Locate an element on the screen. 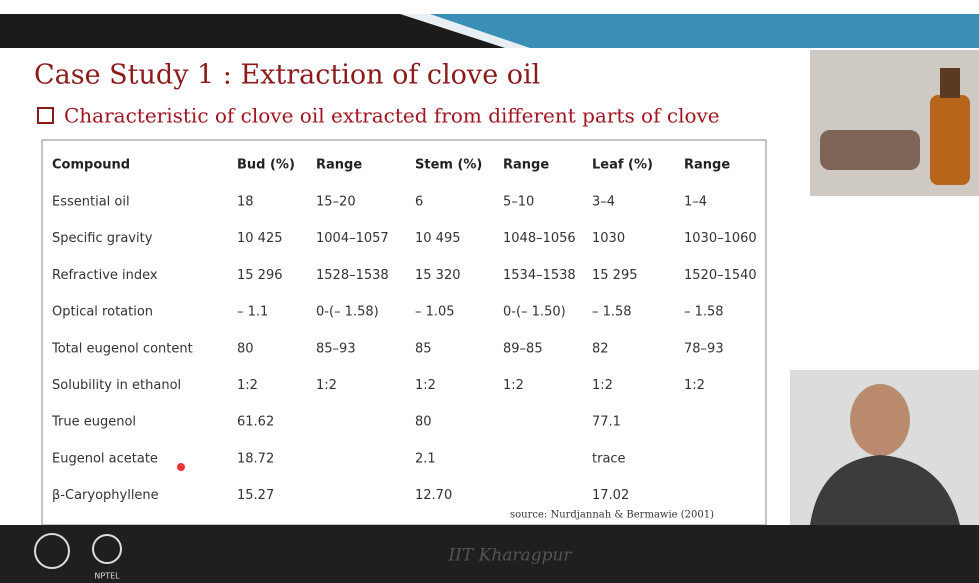 This screenshot has height=583, width=979. cell: 1528–1538 is located at coordinates (352, 275).